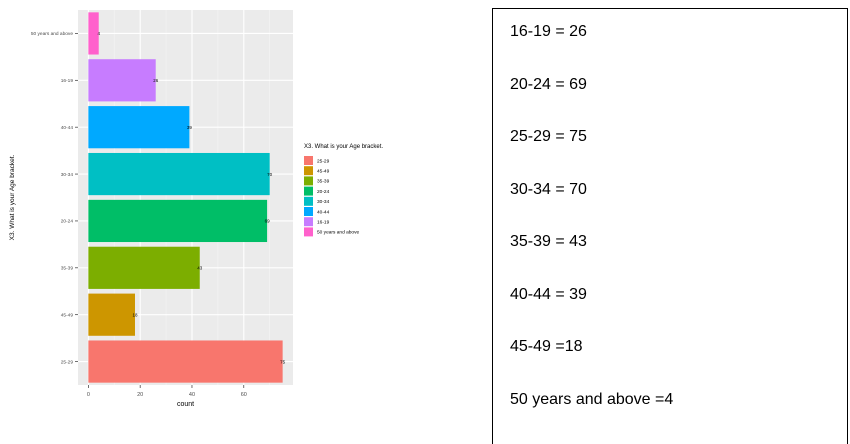  What do you see at coordinates (546, 346) in the screenshot?
I see `count-line: 45-49 =18` at bounding box center [546, 346].